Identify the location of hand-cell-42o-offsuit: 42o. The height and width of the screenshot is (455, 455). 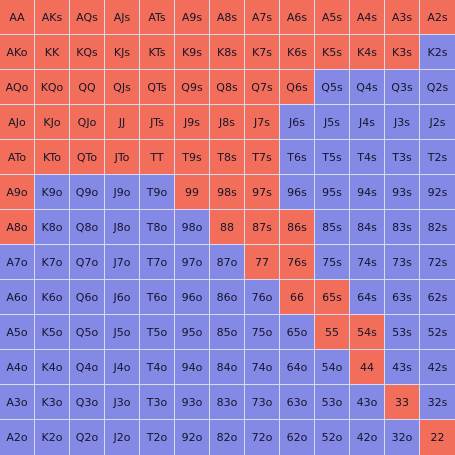
(367, 437).